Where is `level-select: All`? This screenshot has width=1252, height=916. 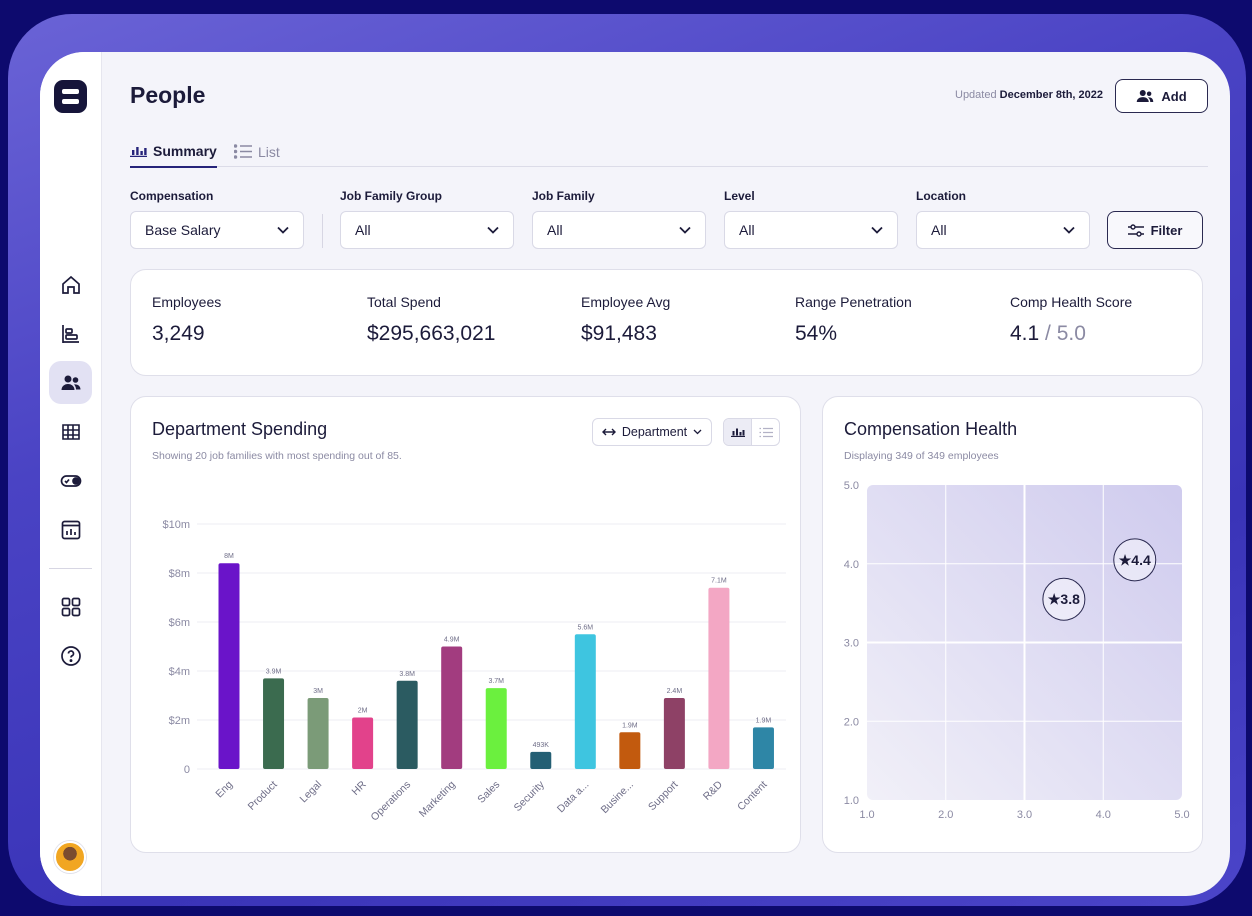
level-select: All is located at coordinates (811, 230).